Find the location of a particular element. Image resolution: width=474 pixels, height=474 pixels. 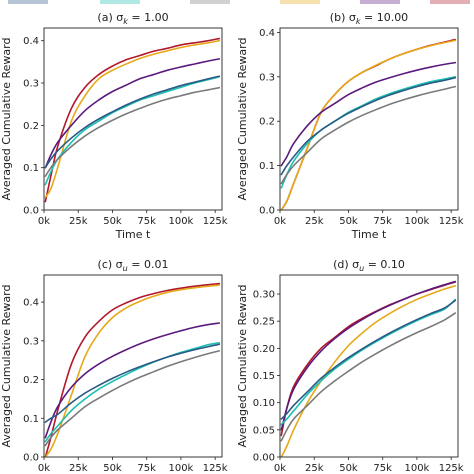

panel-title: (c) σu = 0.01 is located at coordinates (133, 265).